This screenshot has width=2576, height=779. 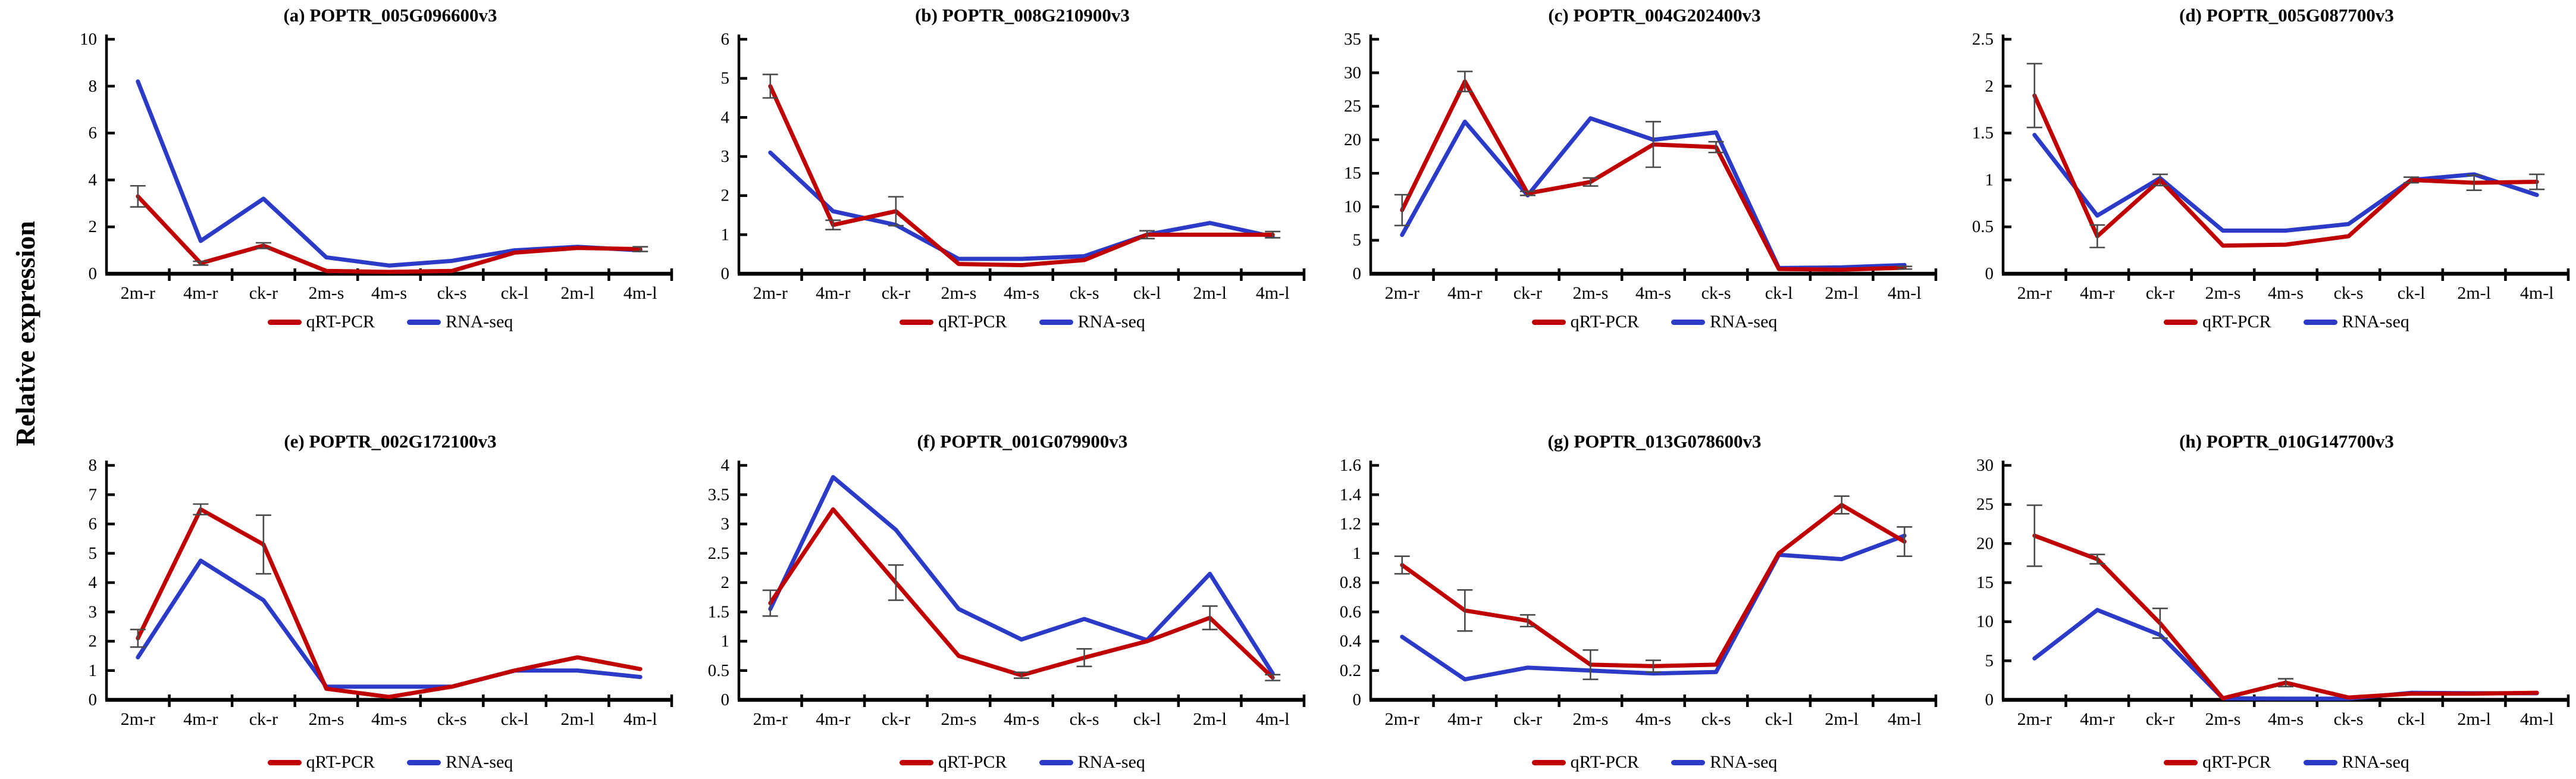 What do you see at coordinates (2286, 15) in the screenshot?
I see `chart-title: (d) POPTR_005G087700v3` at bounding box center [2286, 15].